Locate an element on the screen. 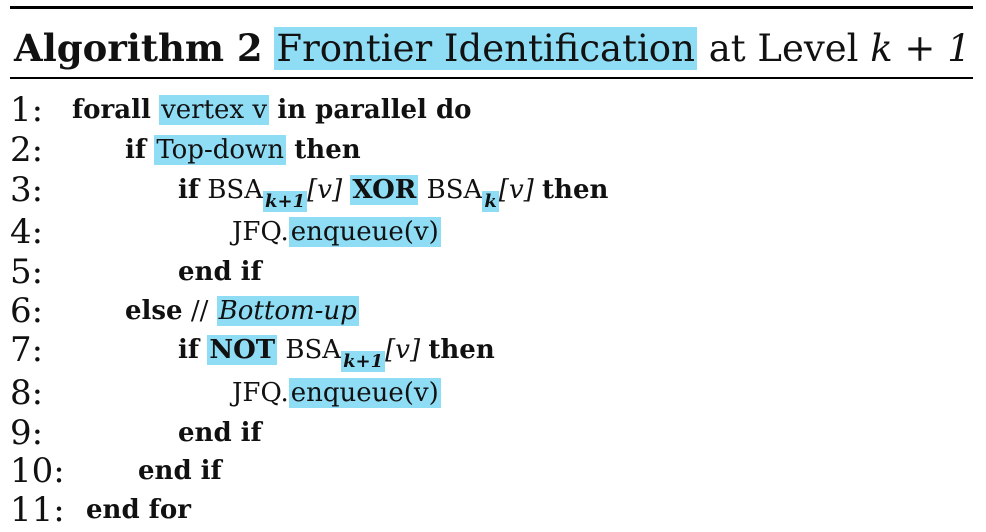  keyword: end for is located at coordinates (138, 510).